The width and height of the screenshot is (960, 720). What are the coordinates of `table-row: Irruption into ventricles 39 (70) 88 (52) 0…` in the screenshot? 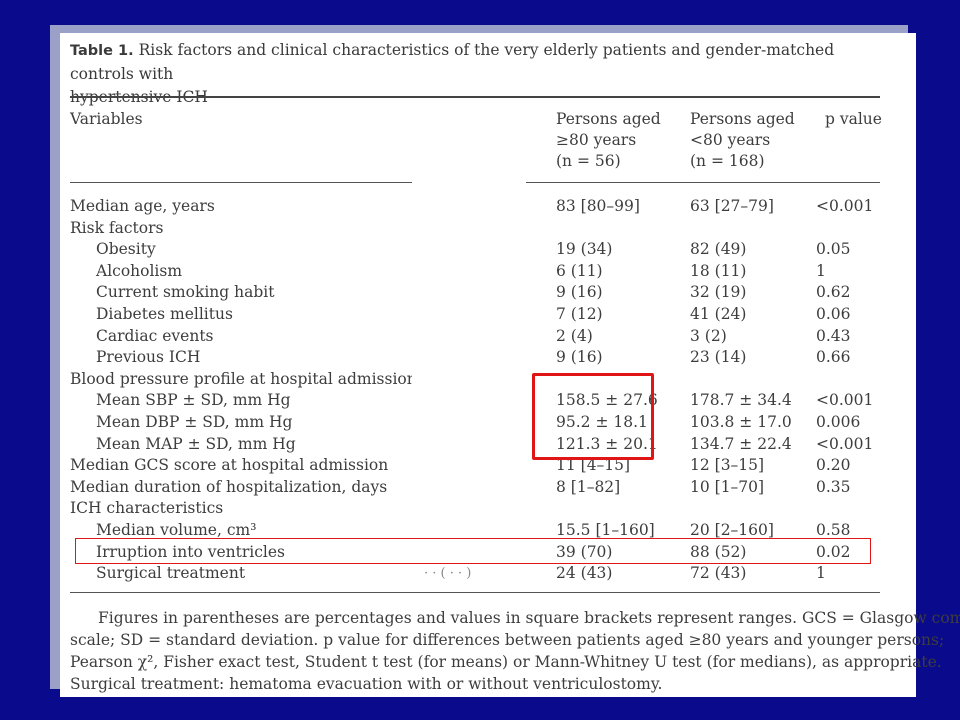 It's located at (488, 552).